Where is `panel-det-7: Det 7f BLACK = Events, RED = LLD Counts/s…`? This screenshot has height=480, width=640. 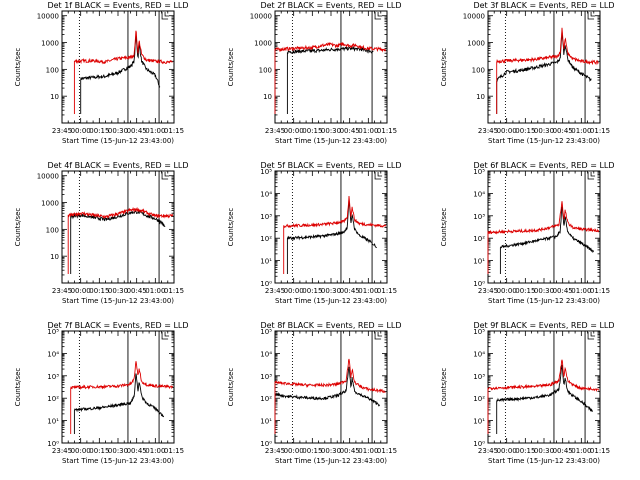
panel-det-7: Det 7f BLACK = Events, RED = LLD Counts/s… is located at coordinates (101, 393).